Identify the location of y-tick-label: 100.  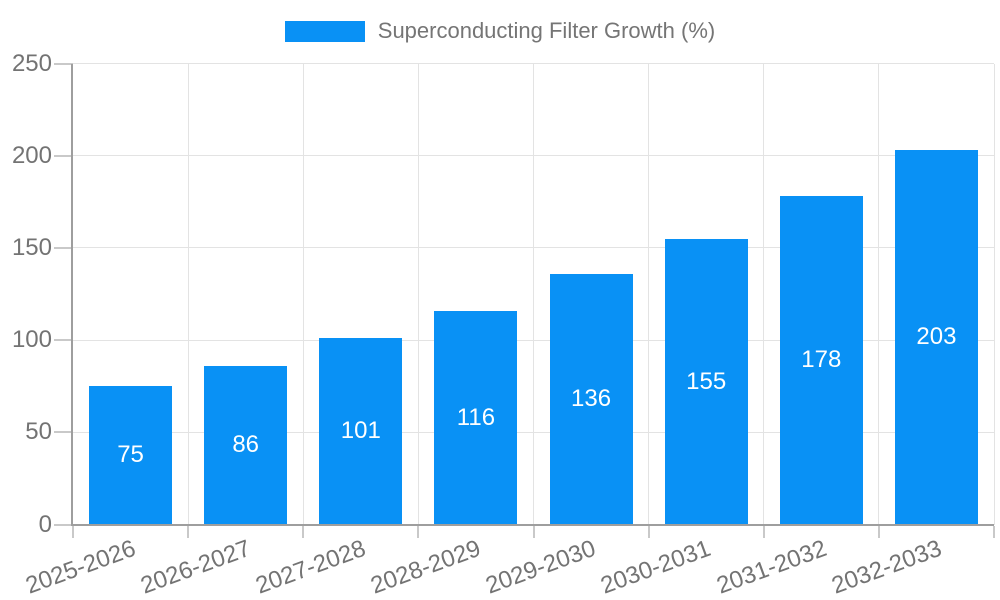
(31, 340).